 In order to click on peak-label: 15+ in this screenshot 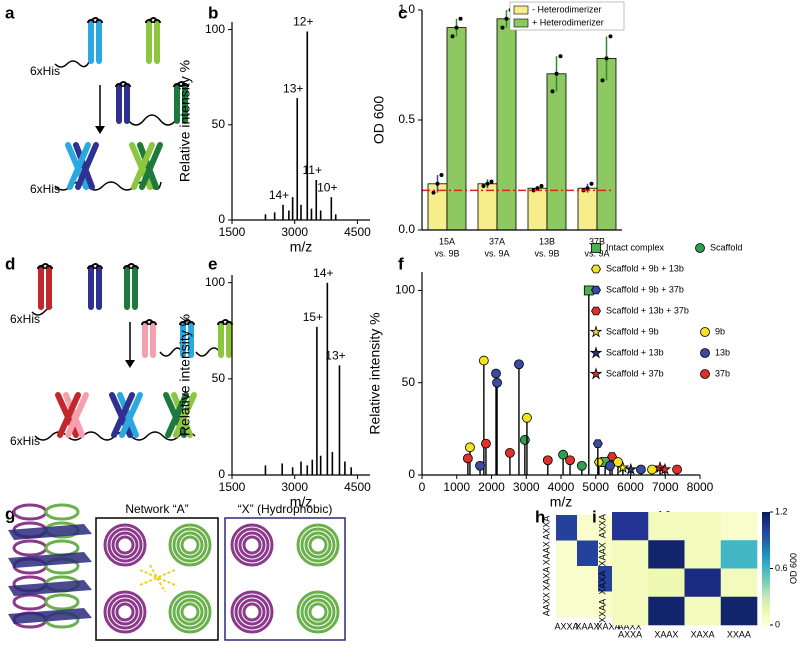, I will do `click(313, 317)`.